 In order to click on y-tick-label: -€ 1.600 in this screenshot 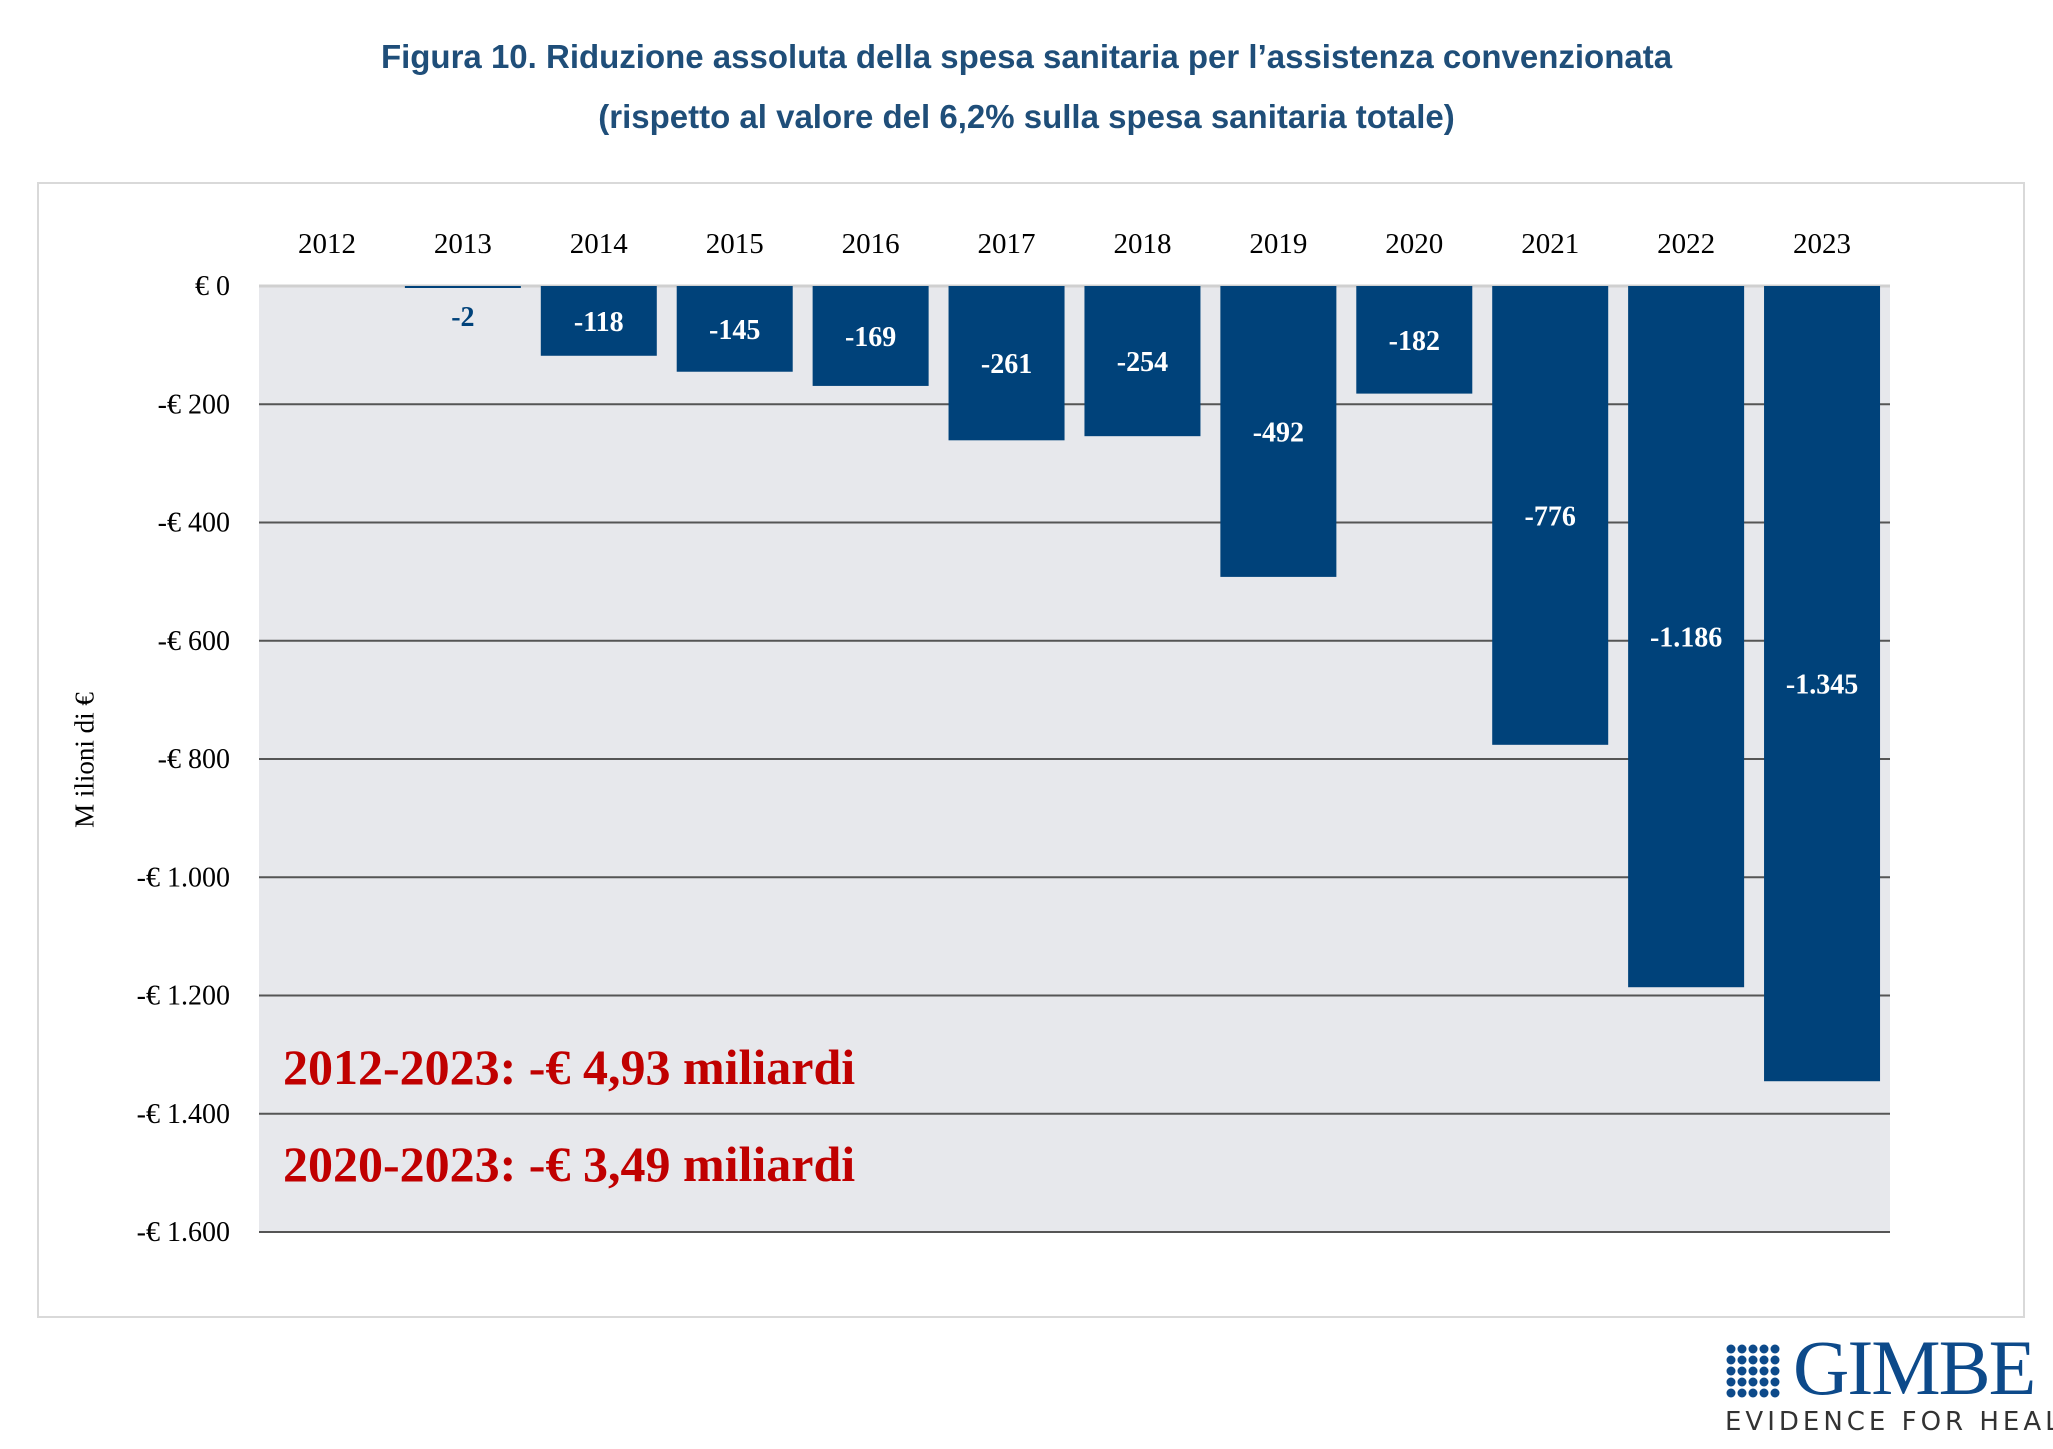, I will do `click(183, 1232)`.